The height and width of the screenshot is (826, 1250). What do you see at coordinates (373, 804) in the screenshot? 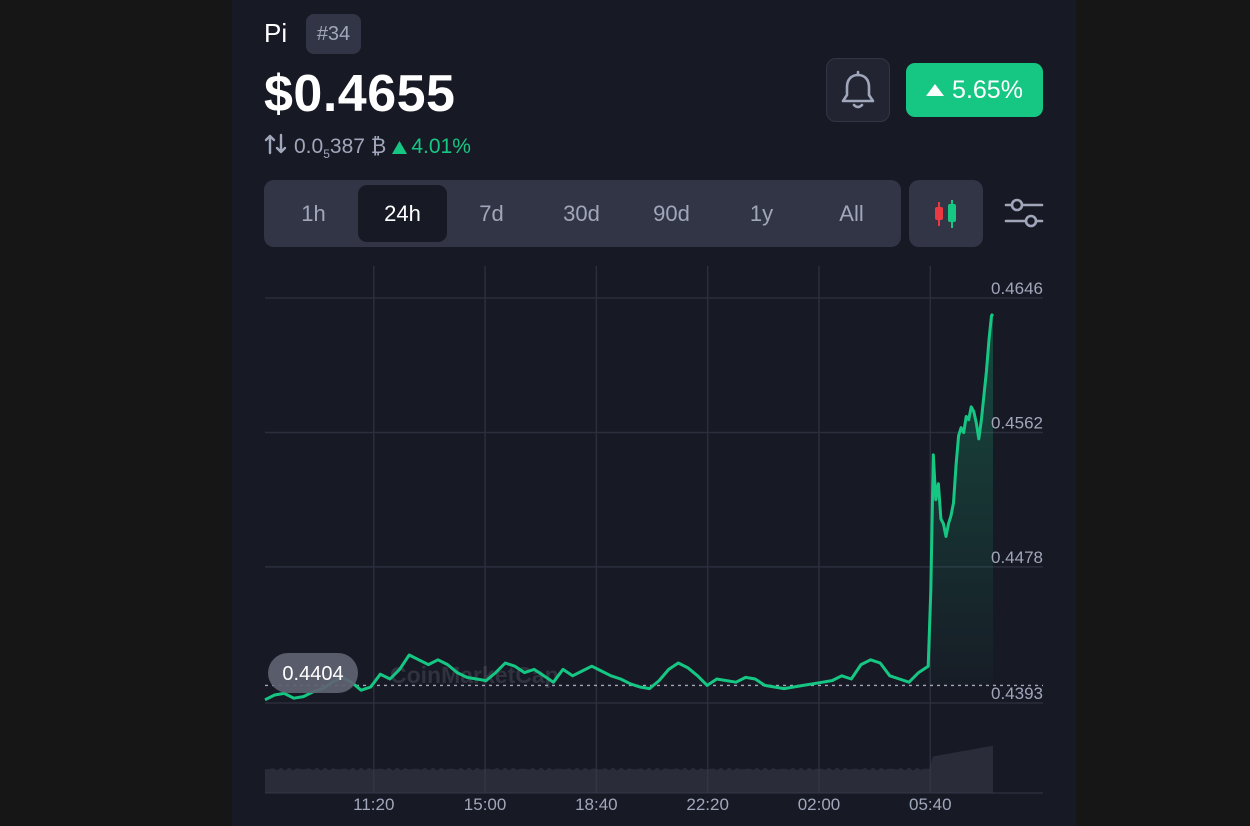
I see `x-tick-label: 11:20` at bounding box center [373, 804].